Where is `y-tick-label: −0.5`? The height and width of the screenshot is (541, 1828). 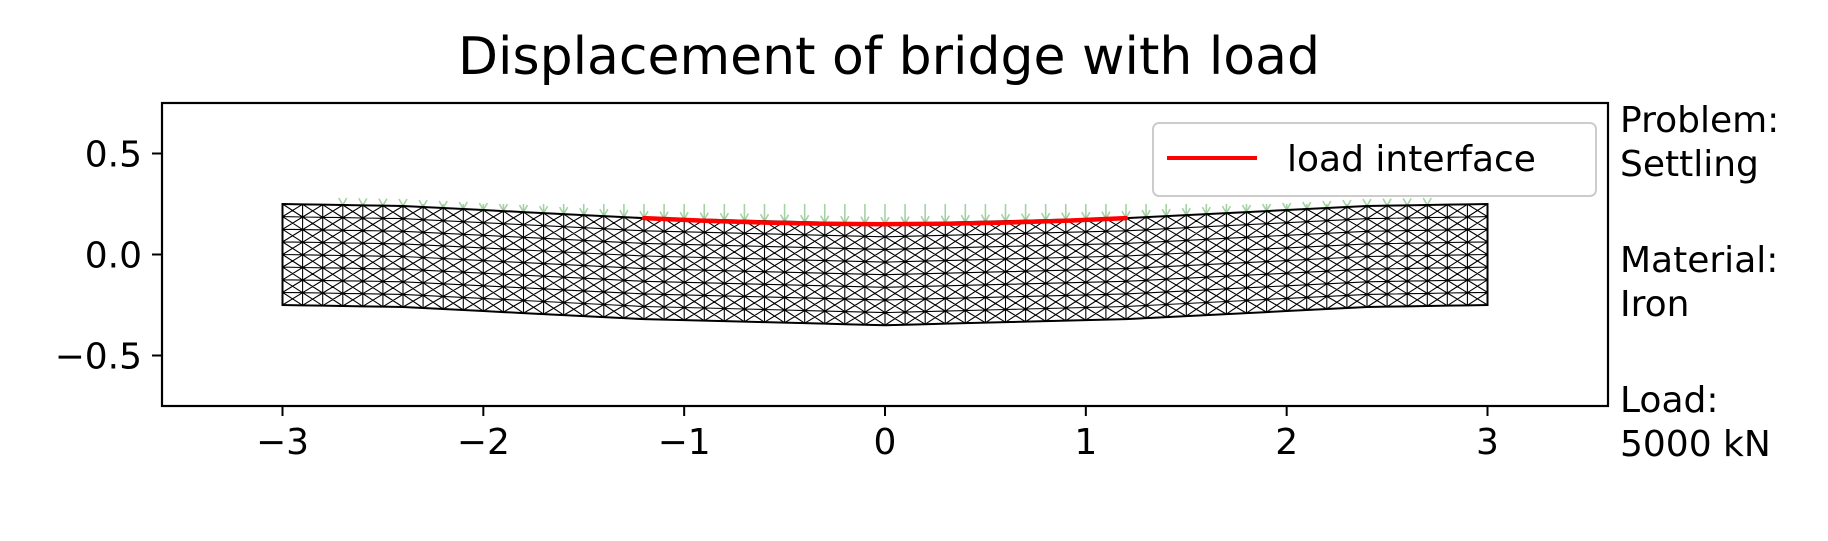 y-tick-label: −0.5 is located at coordinates (98, 357).